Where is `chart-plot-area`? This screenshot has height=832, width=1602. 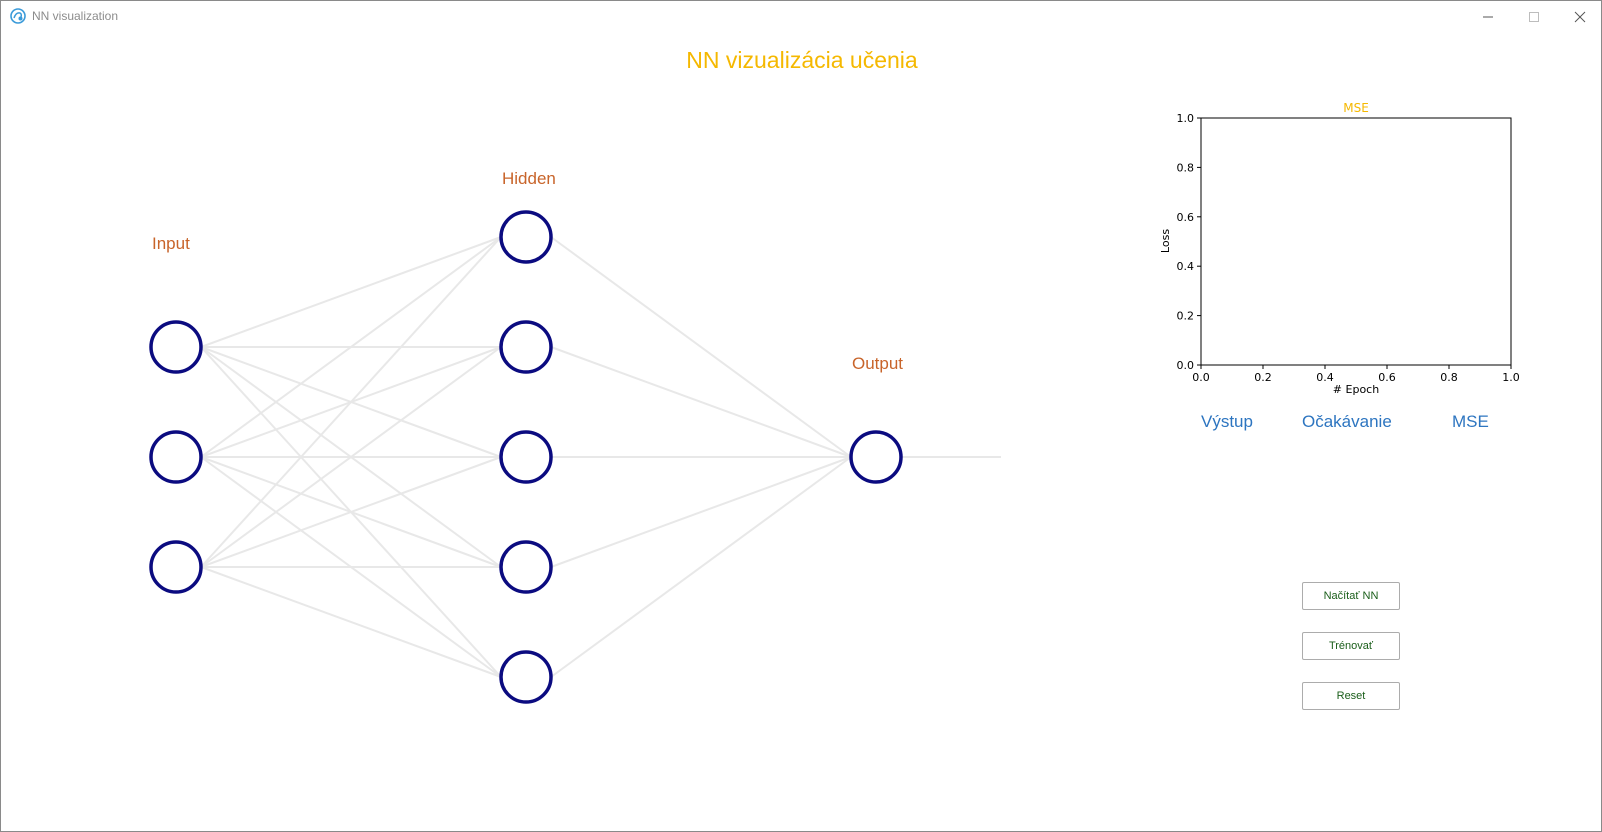 chart-plot-area is located at coordinates (1356, 241).